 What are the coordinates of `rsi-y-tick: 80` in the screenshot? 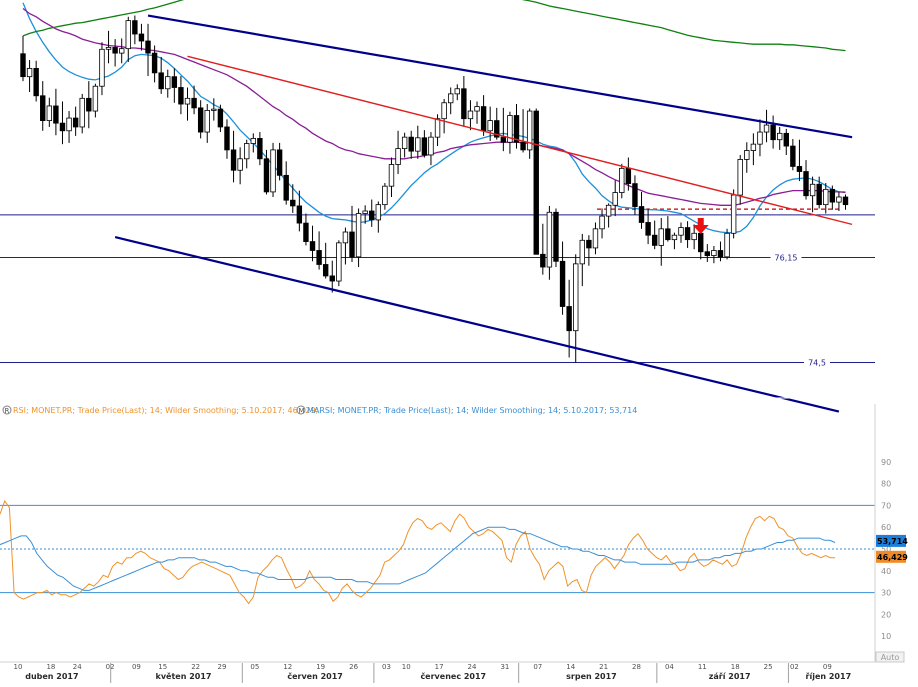 It's located at (886, 484).